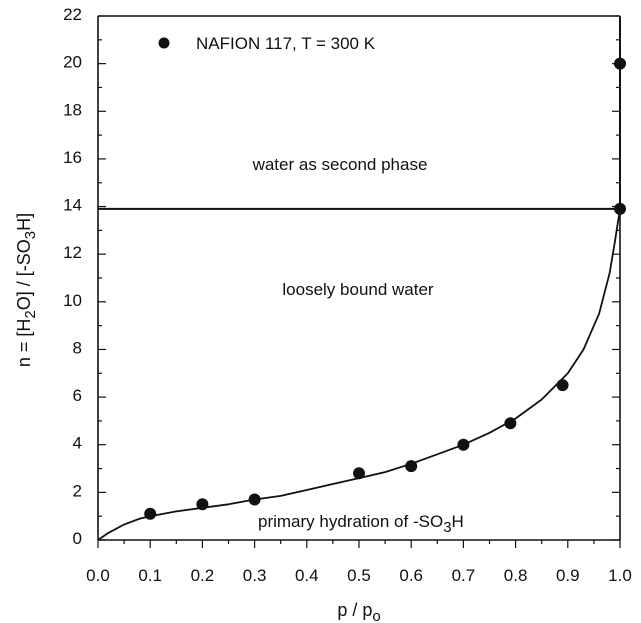  What do you see at coordinates (77, 348) in the screenshot?
I see `y-tick-label: 8` at bounding box center [77, 348].